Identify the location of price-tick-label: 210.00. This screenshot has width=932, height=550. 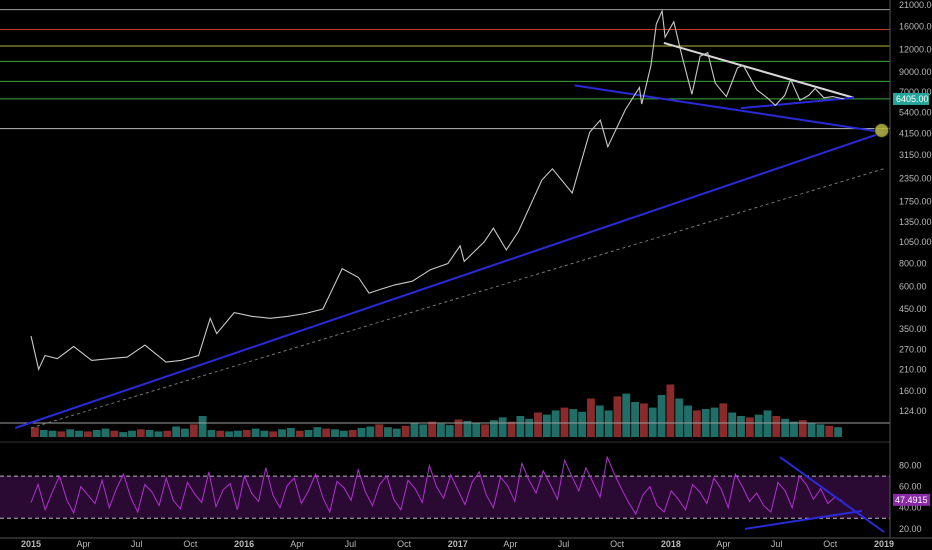
(913, 369).